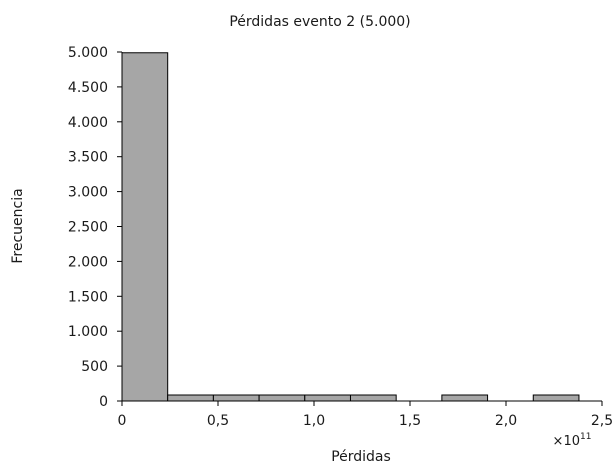  I want to click on y-axis-label: Frecuencia, so click(18, 225).